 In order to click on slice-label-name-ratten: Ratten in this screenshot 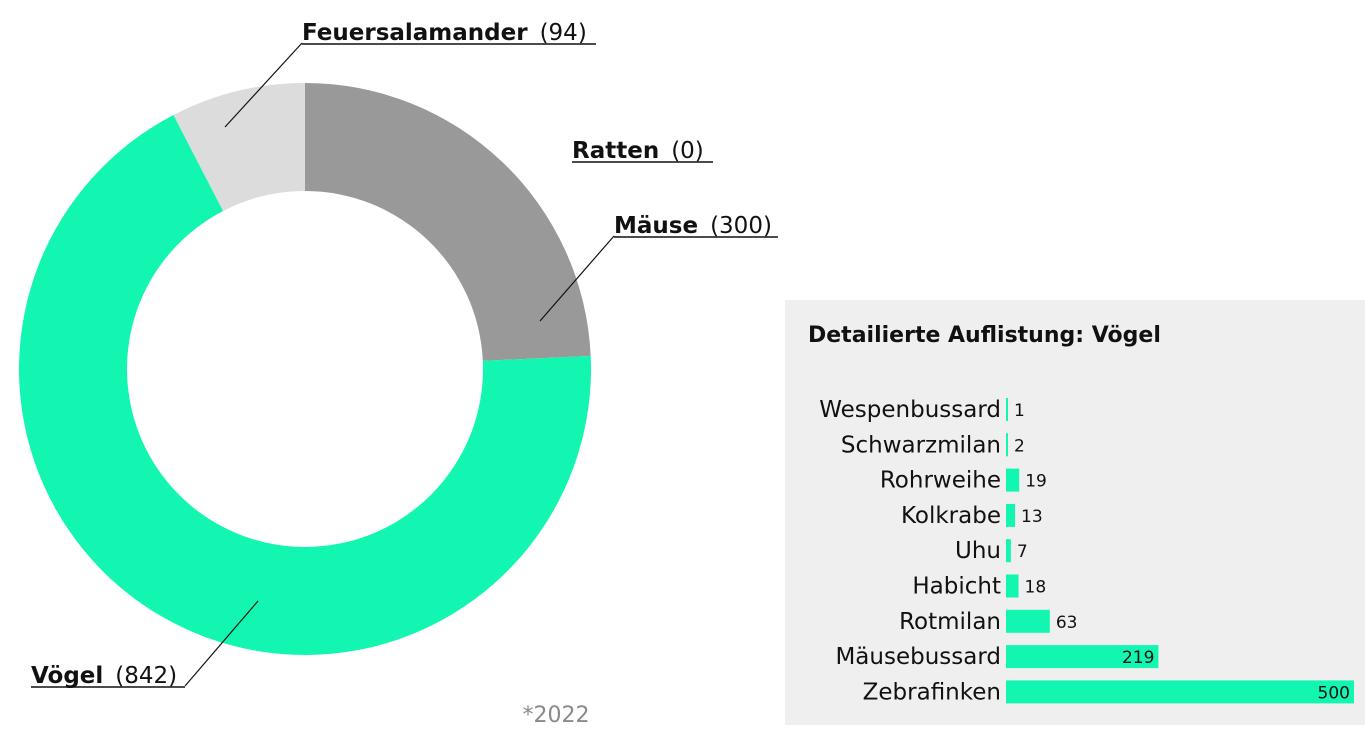, I will do `click(615, 151)`.